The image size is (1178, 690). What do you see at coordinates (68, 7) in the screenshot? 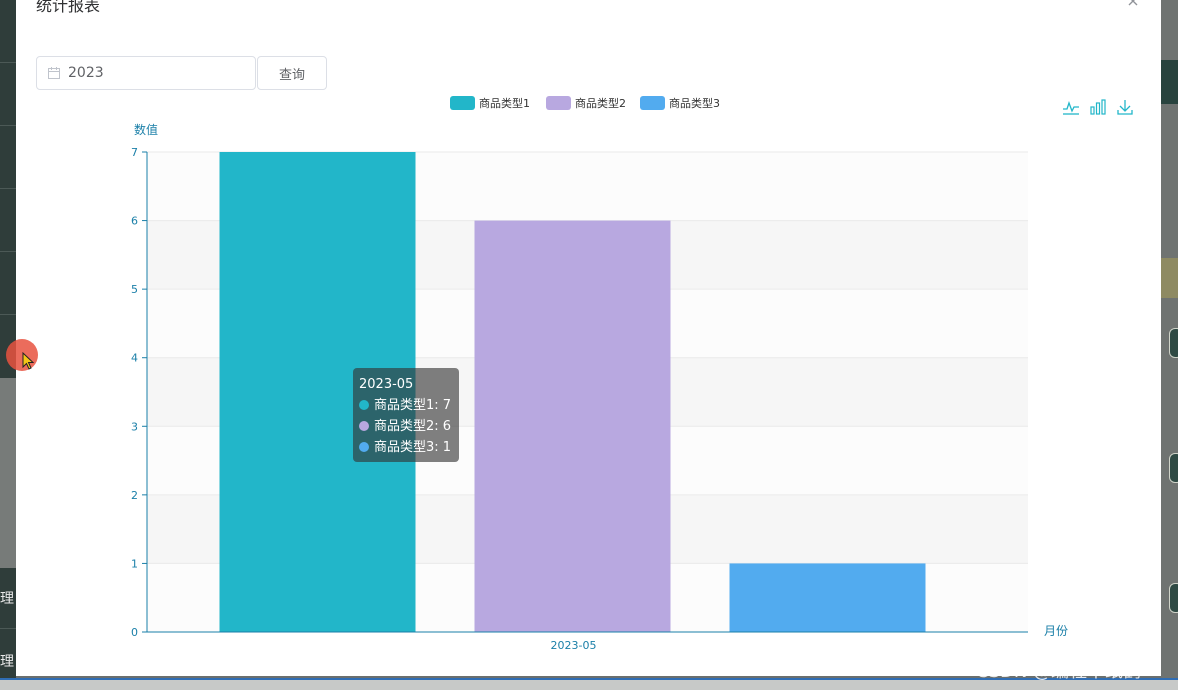
I see `dialog-title: 统计报表` at bounding box center [68, 7].